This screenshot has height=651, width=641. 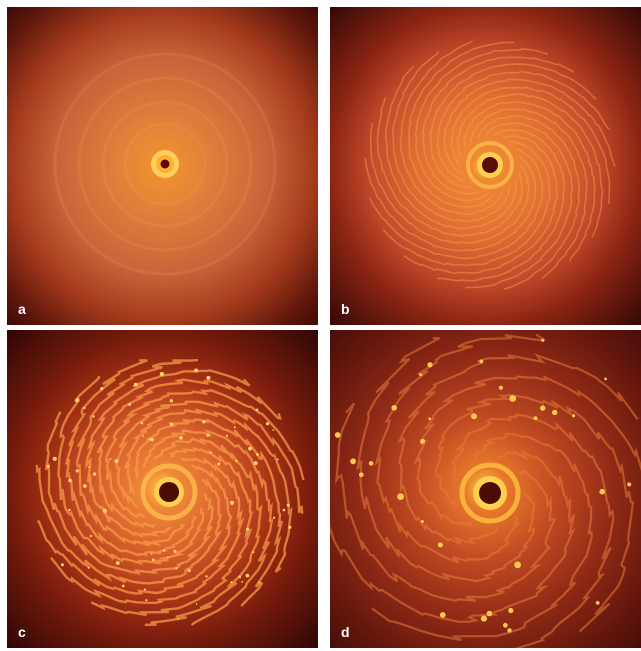 I want to click on center-hole-c, so click(x=169, y=492).